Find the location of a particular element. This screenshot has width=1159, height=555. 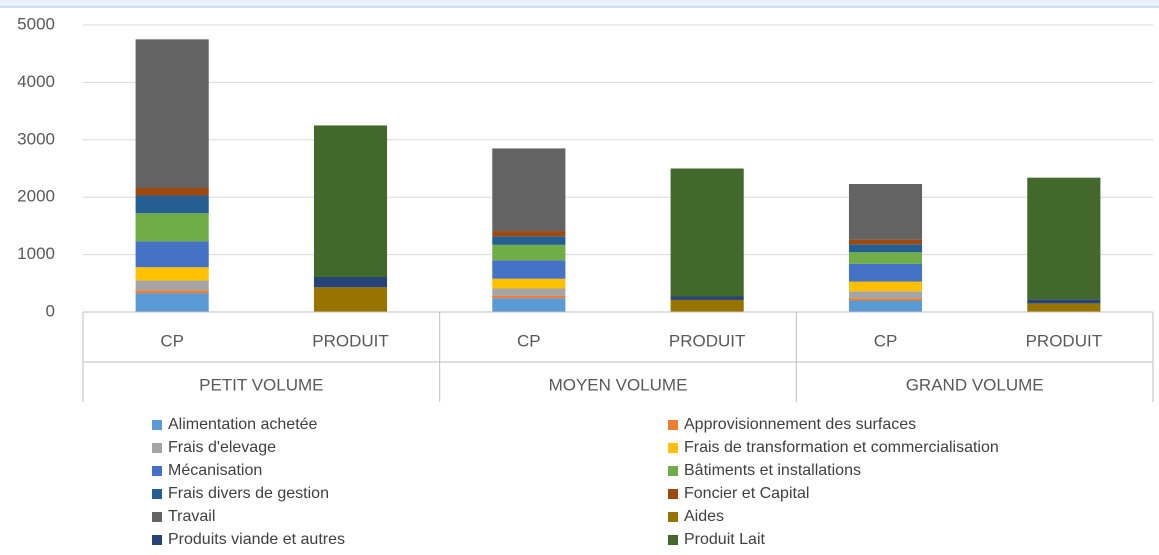

group-label: MOYEN VOLUME is located at coordinates (618, 384).